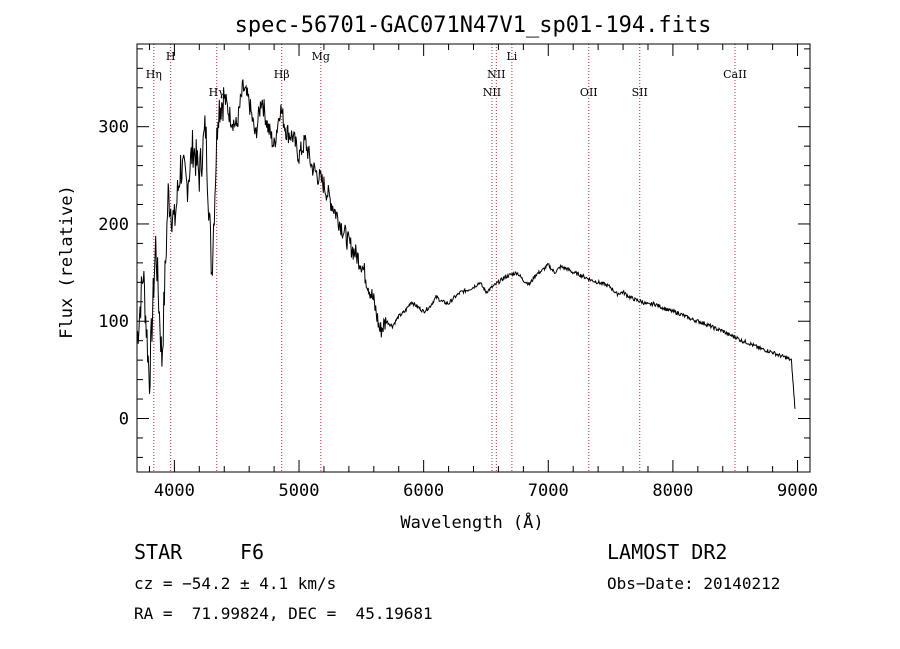 This screenshot has width=900, height=649. I want to click on coordinates: RA = 71.99824, DEC = 45.19681, so click(283, 613).